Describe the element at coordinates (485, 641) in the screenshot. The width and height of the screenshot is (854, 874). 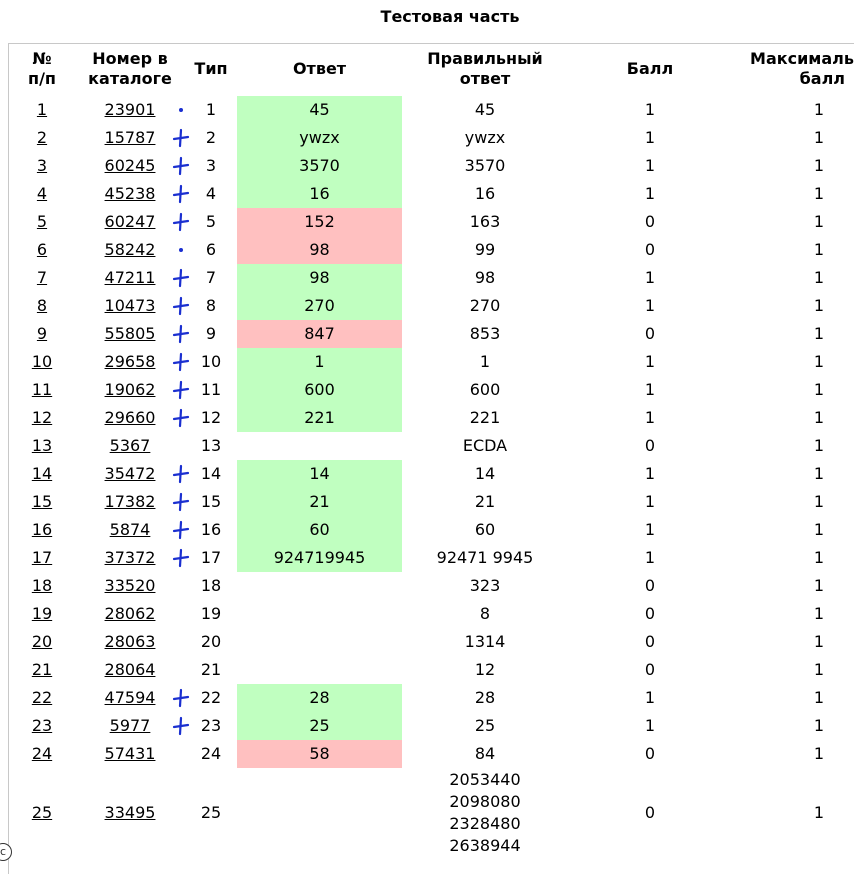
I see `correct-answer-cell: 1314` at that location.